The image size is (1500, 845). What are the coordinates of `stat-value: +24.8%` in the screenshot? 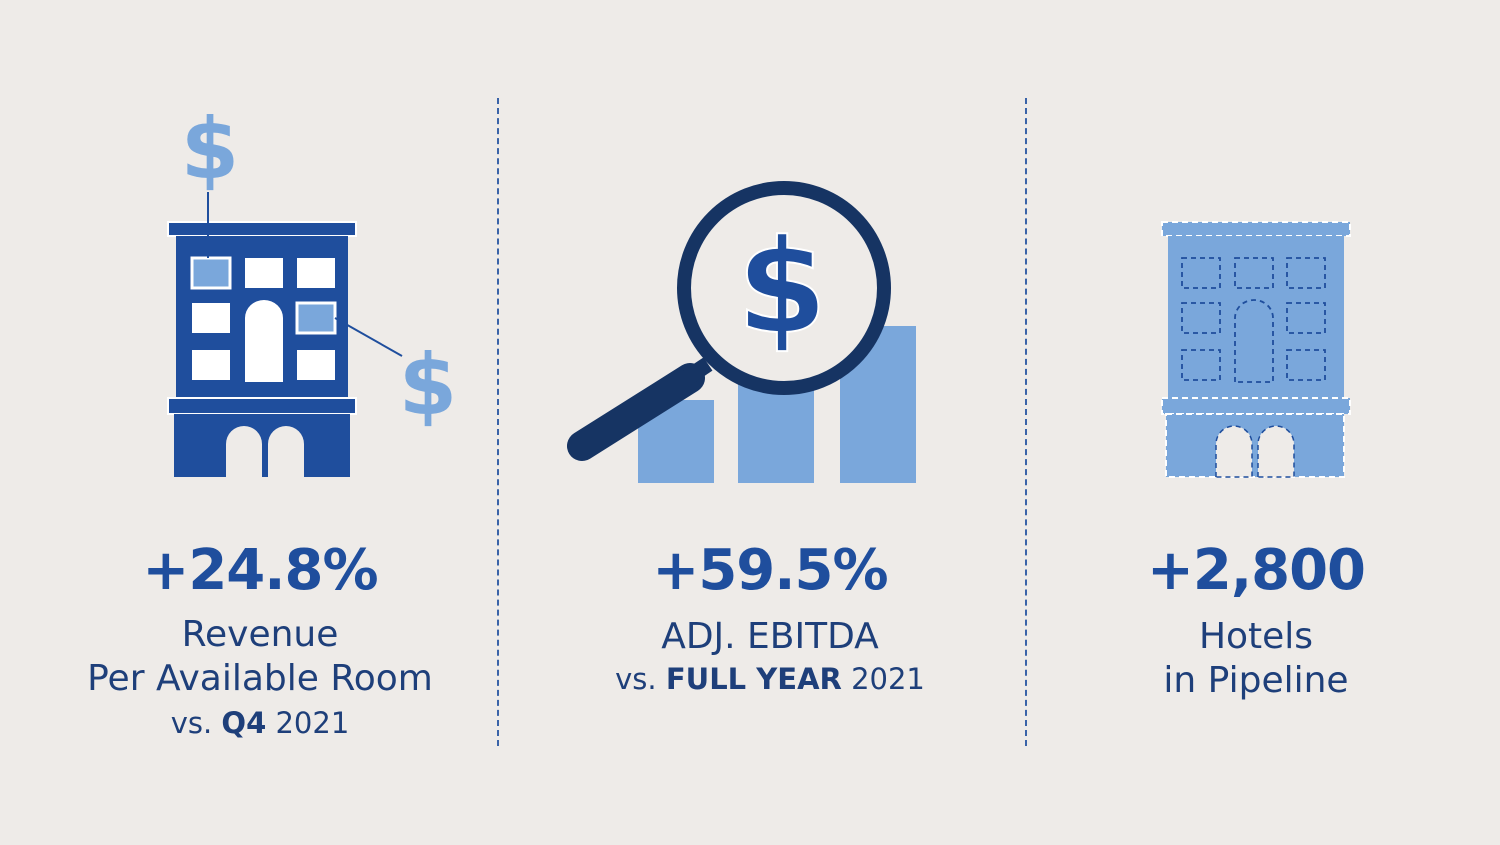 It's located at (260, 570).